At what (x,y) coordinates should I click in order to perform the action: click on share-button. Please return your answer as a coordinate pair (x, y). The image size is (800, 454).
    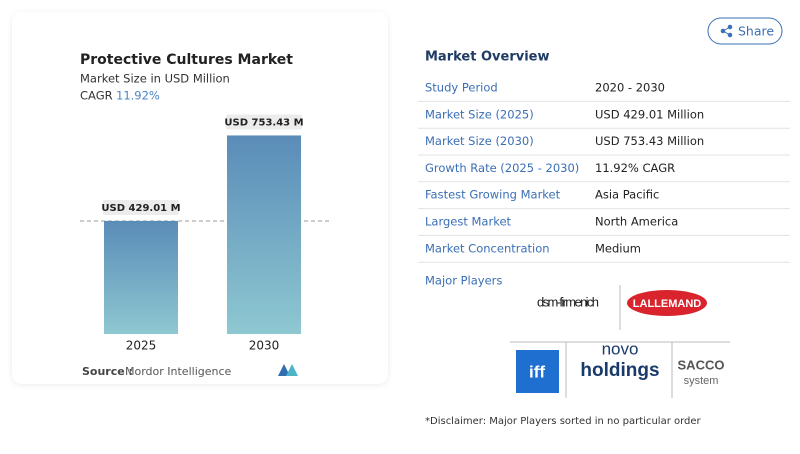
    Looking at the image, I should click on (745, 31).